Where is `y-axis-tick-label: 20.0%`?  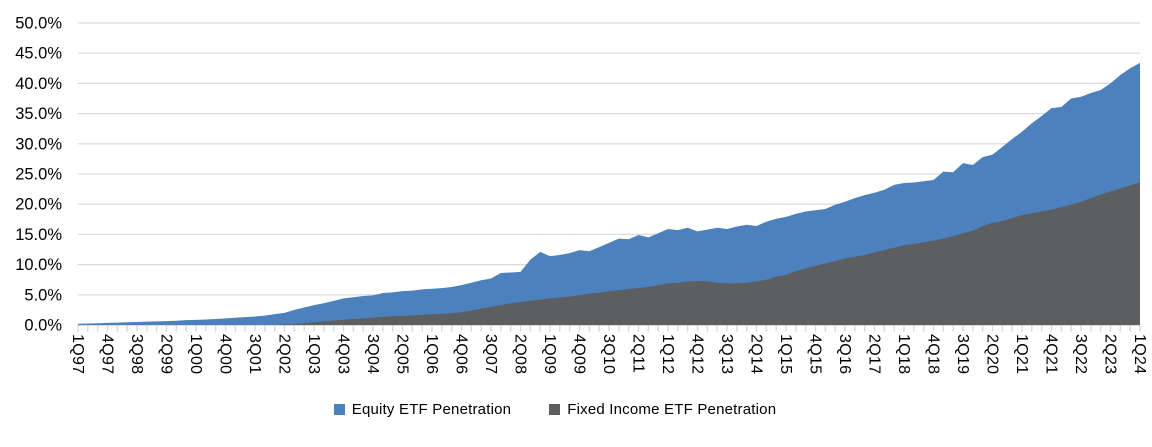
y-axis-tick-label: 20.0% is located at coordinates (38, 205).